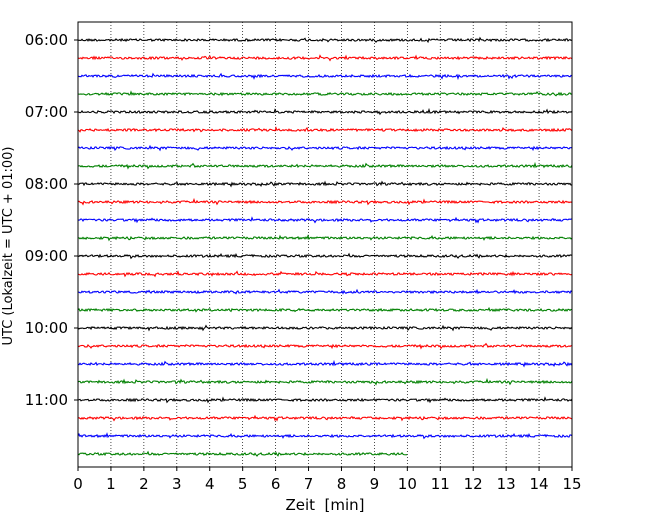  Describe the element at coordinates (51, 220) in the screenshot. I see `y-axis: 06:00 07:00 08:00 09:00 10:00 11:00` at that location.